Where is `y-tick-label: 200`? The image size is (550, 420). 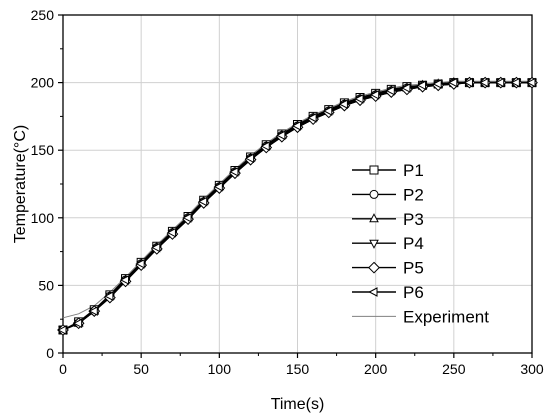 y-tick-label: 200 is located at coordinates (43, 83).